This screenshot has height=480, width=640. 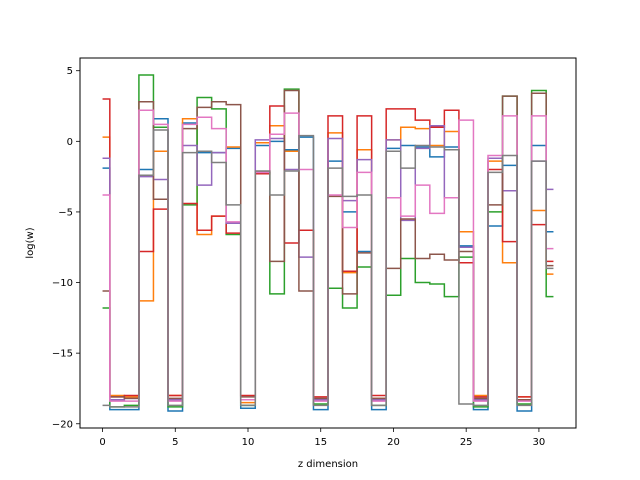 I want to click on y-tick-label: 5, so click(x=70, y=71).